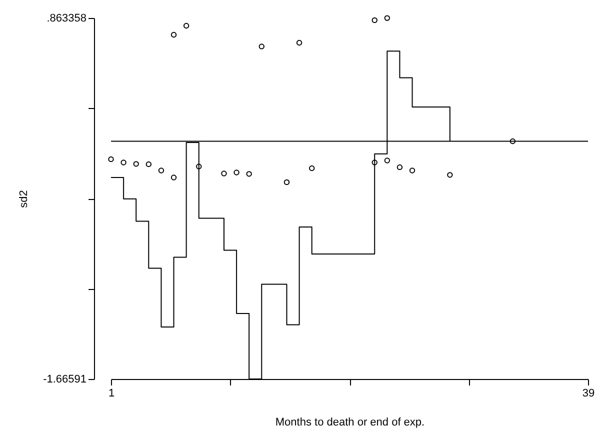  I want to click on x-tick-label: 1, so click(111, 394).